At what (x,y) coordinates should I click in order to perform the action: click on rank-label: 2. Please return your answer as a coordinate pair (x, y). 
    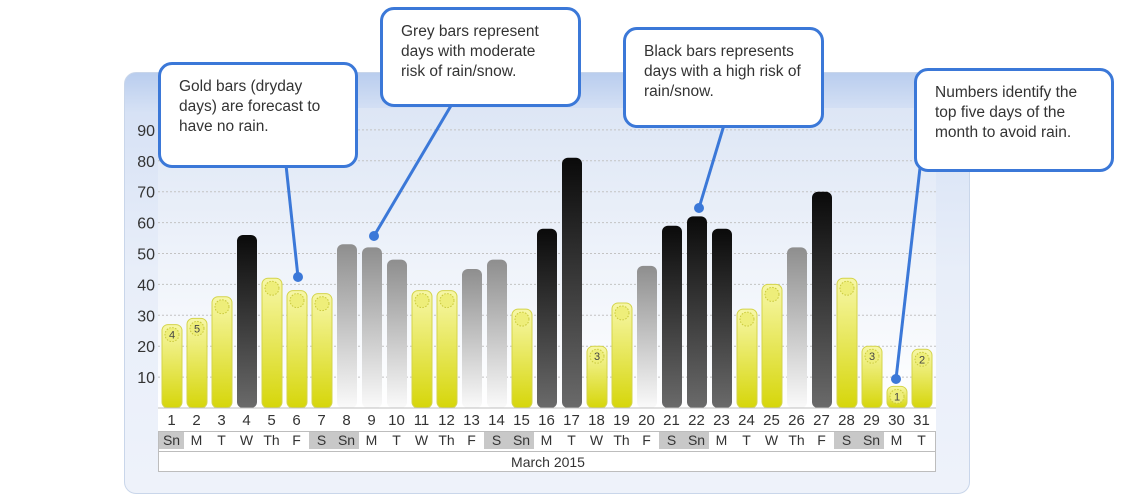
    Looking at the image, I should click on (922, 360).